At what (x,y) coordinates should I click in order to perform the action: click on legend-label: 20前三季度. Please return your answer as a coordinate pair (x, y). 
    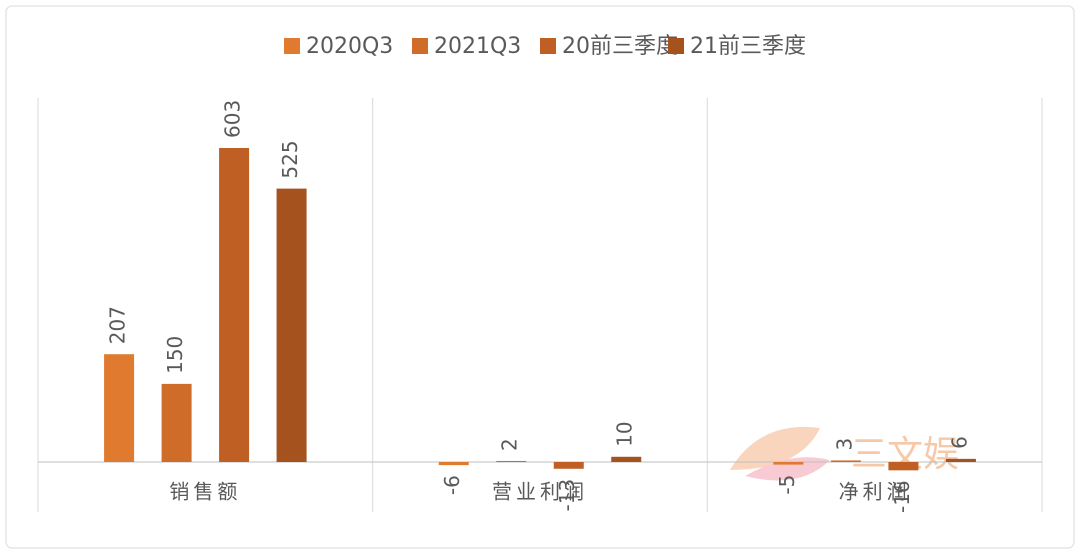
    Looking at the image, I should click on (620, 46).